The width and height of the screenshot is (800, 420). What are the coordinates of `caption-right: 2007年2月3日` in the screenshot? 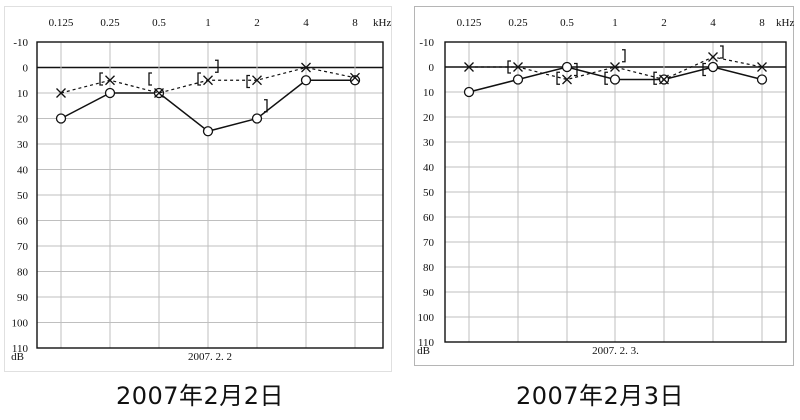 It's located at (600, 396).